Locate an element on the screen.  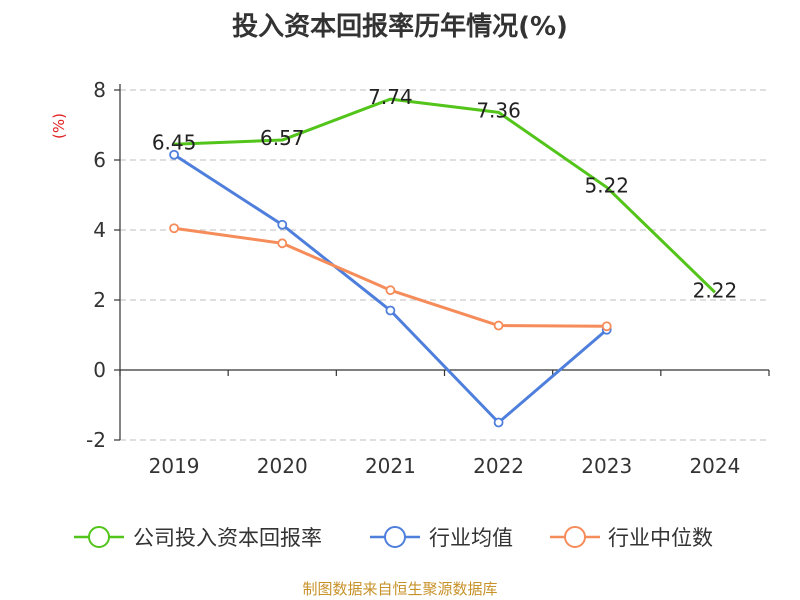
data-label: 6.45 is located at coordinates (174, 142).